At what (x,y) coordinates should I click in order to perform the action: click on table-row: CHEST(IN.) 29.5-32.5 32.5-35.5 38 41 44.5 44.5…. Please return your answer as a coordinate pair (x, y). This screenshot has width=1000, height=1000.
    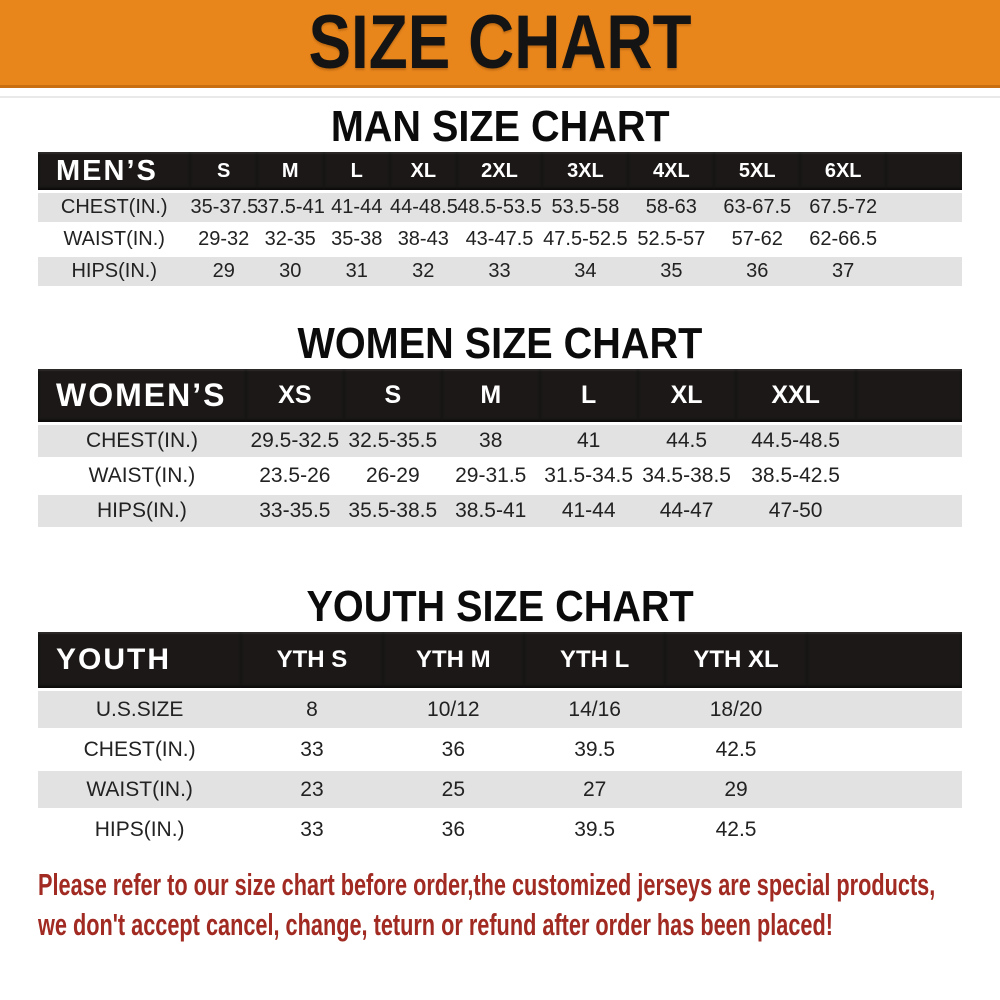
    Looking at the image, I should click on (500, 441).